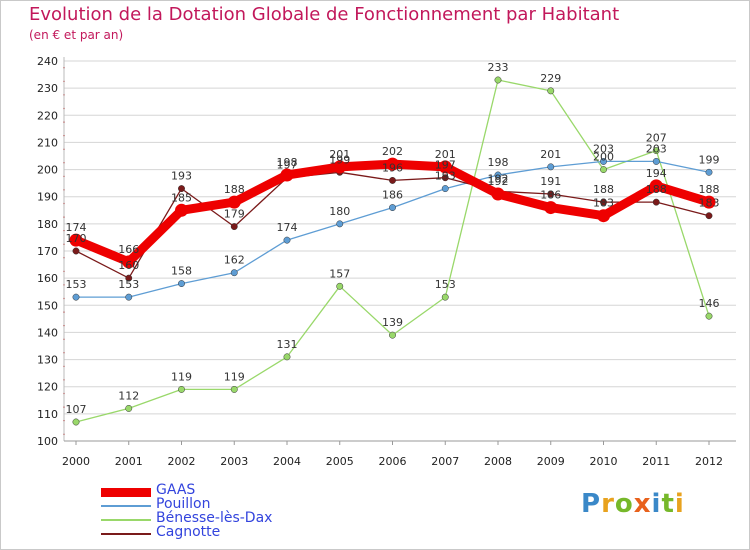 This screenshot has height=550, width=750. Describe the element at coordinates (47, 305) in the screenshot. I see `y-tick-label: 150` at that location.